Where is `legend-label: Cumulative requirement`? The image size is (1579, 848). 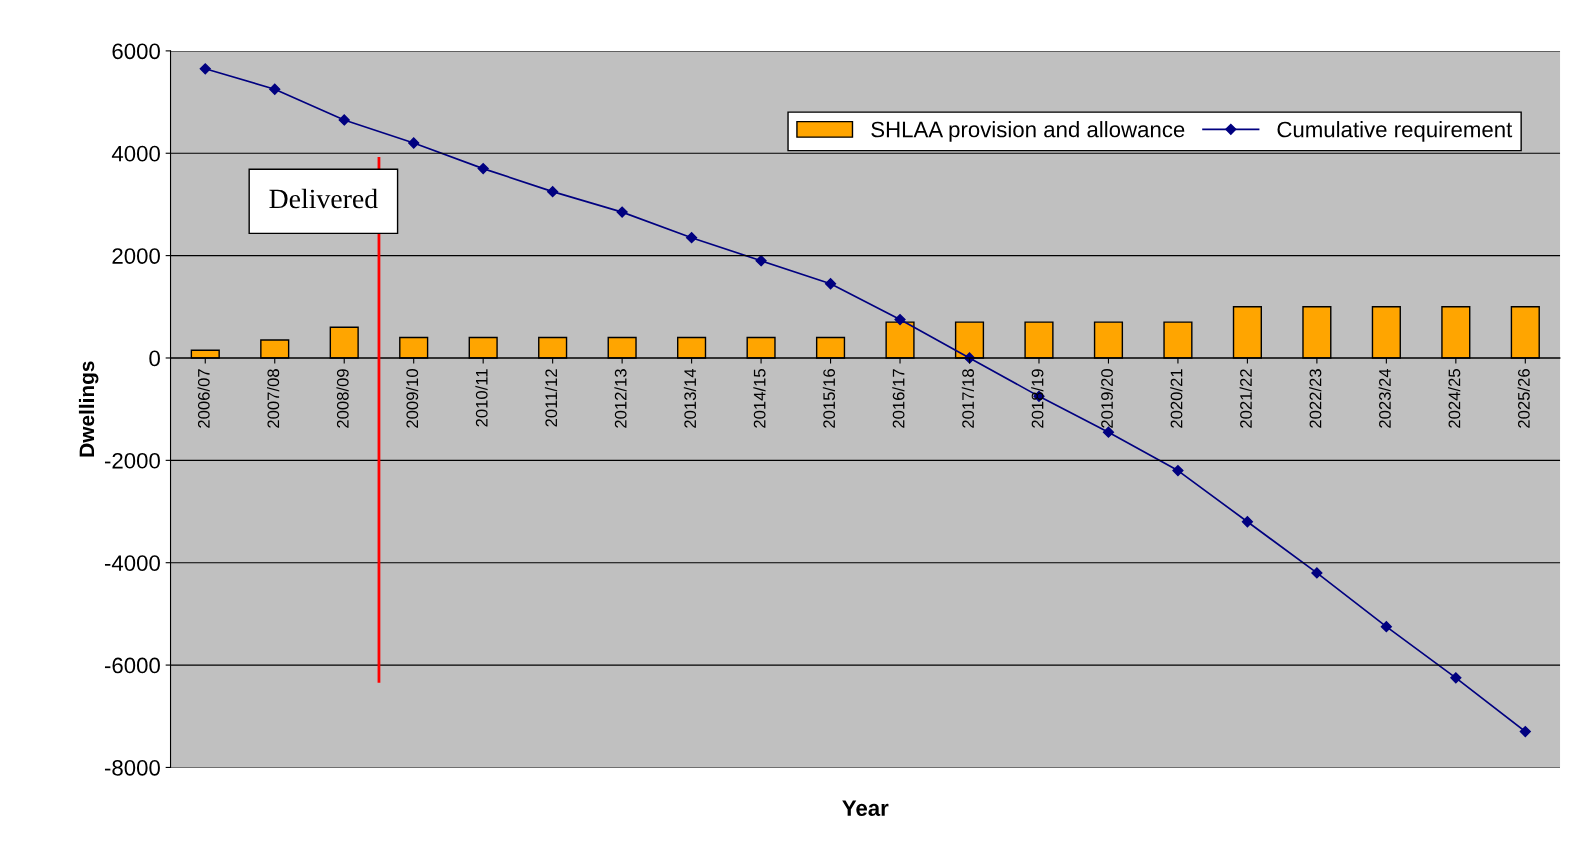
legend-label: Cumulative requirement is located at coordinates (1395, 131).